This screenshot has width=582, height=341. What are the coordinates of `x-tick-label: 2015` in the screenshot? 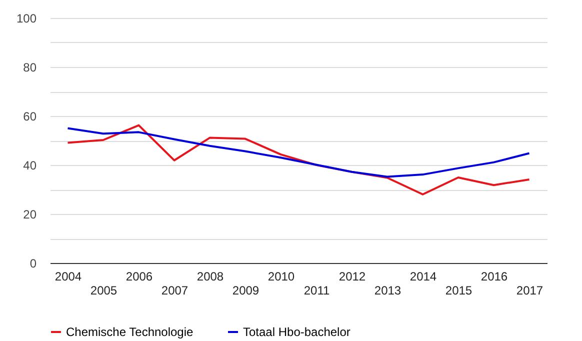 It's located at (458, 291).